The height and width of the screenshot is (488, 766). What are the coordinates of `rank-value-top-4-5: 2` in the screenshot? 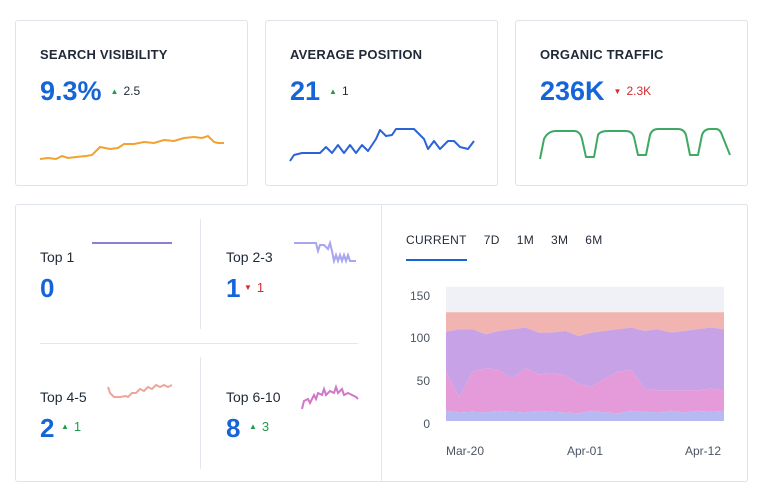 It's located at (47, 428).